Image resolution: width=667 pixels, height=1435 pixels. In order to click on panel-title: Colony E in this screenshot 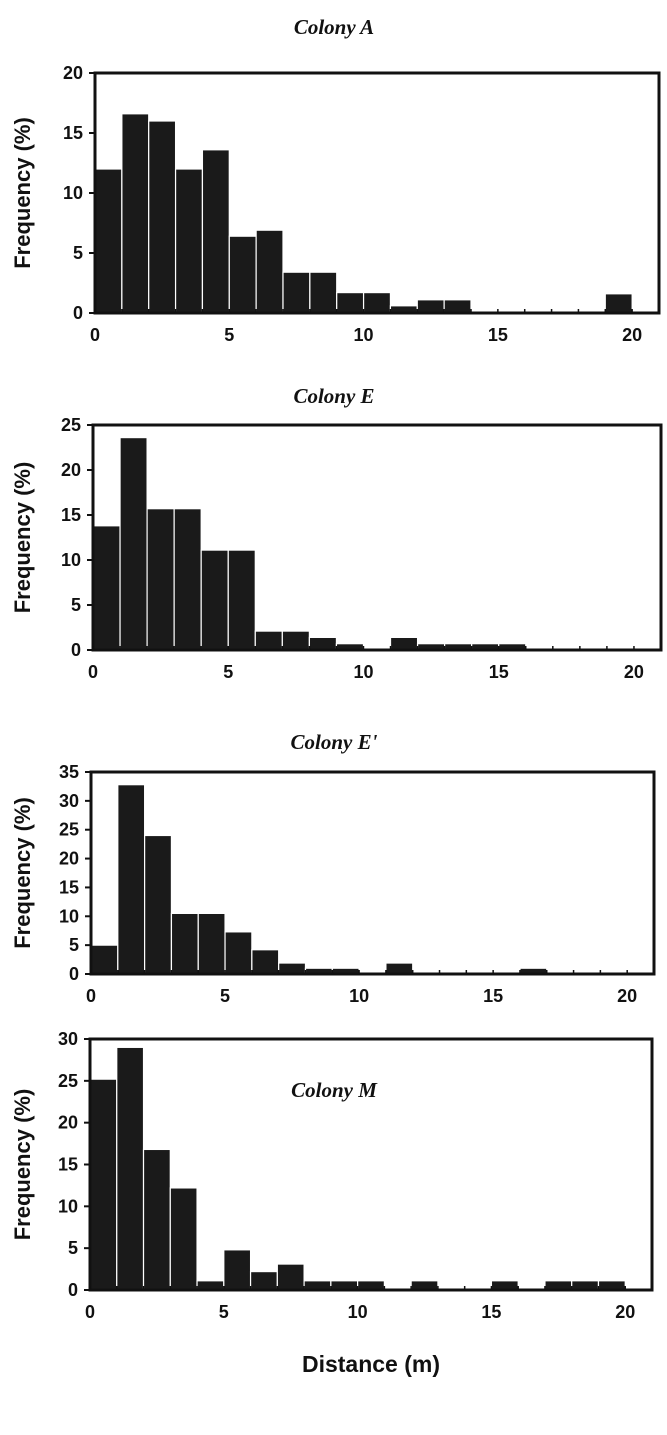, I will do `click(333, 396)`.